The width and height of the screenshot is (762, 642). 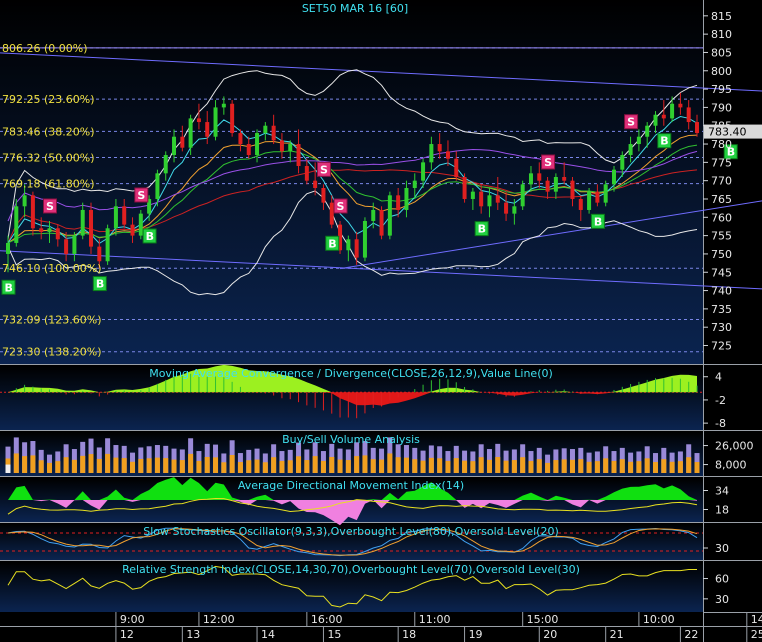 What do you see at coordinates (721, 217) in the screenshot?
I see `y-tick-label: 760` at bounding box center [721, 217].